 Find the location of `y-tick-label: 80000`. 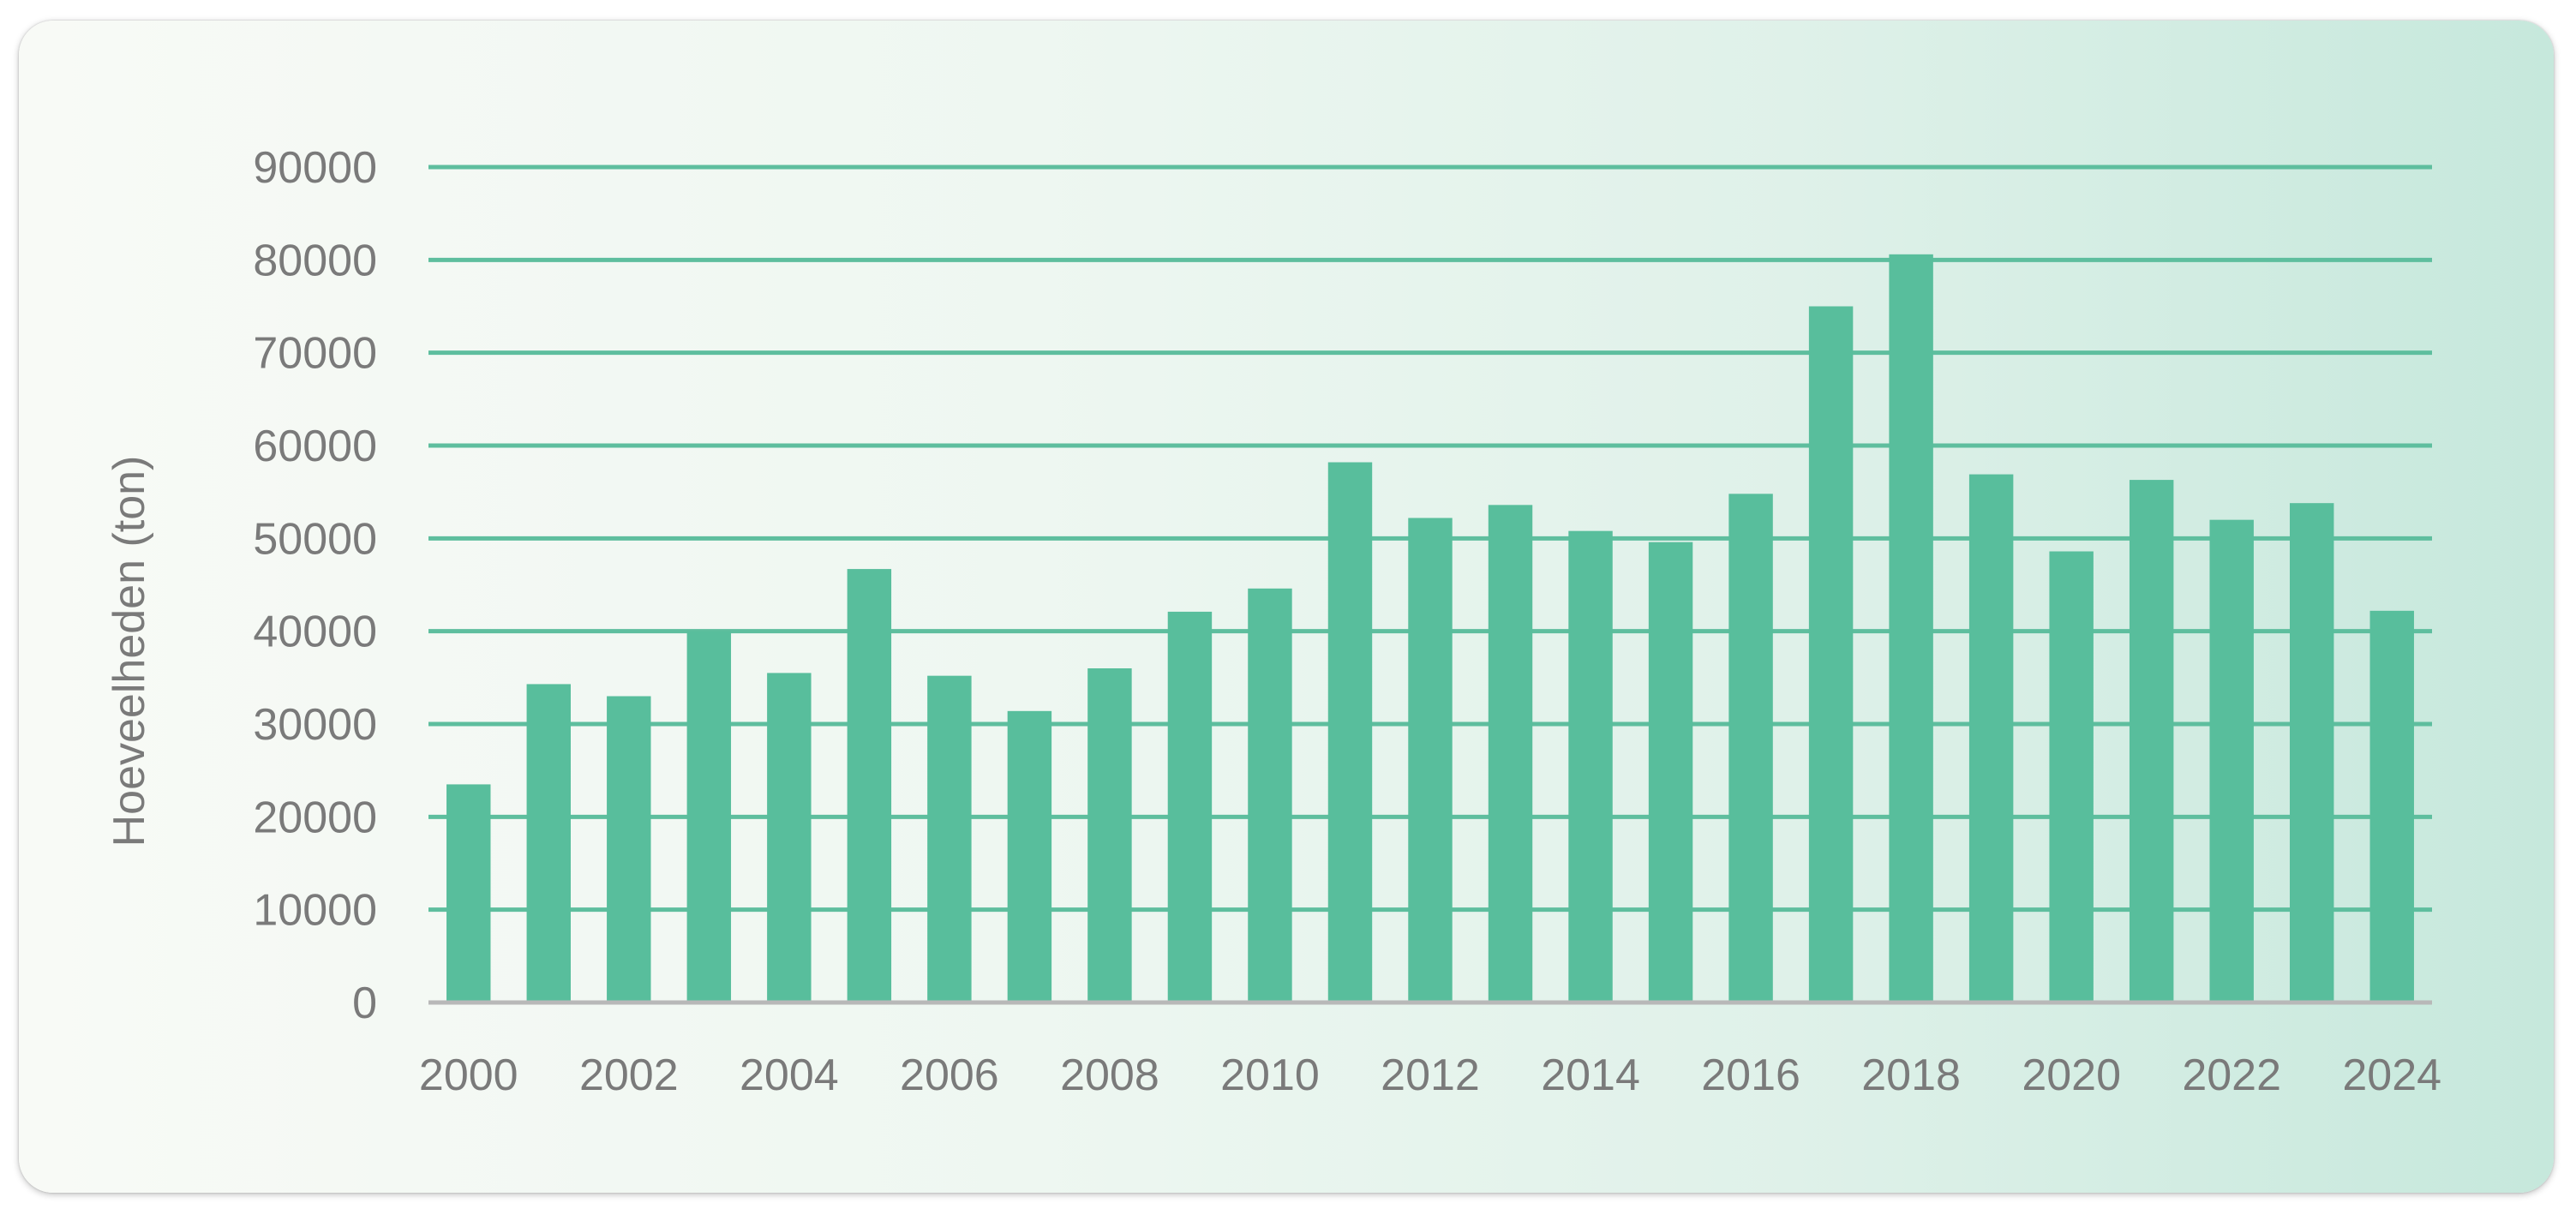

y-tick-label: 80000 is located at coordinates (315, 260).